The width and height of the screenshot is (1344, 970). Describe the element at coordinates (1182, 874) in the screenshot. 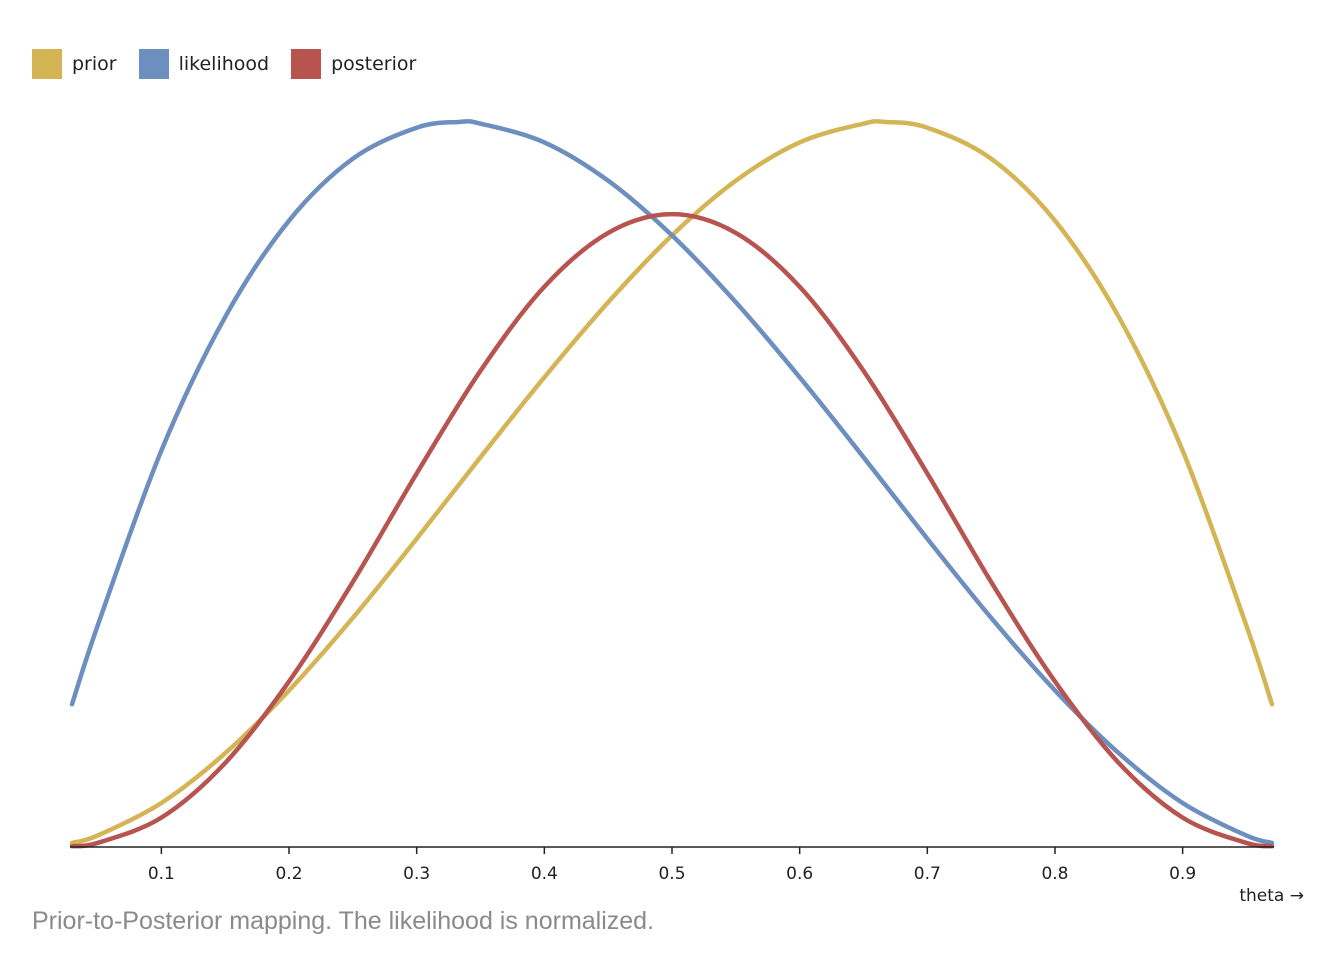

I see `x-tick-label: 0.9` at that location.